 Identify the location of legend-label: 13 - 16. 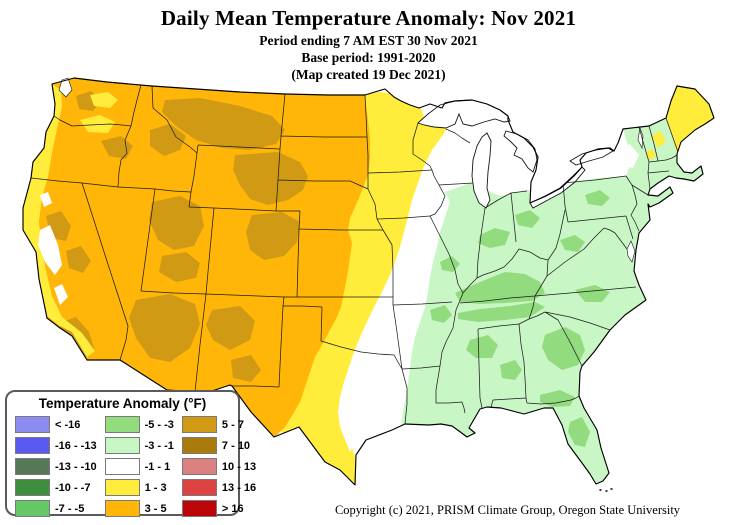
(239, 487).